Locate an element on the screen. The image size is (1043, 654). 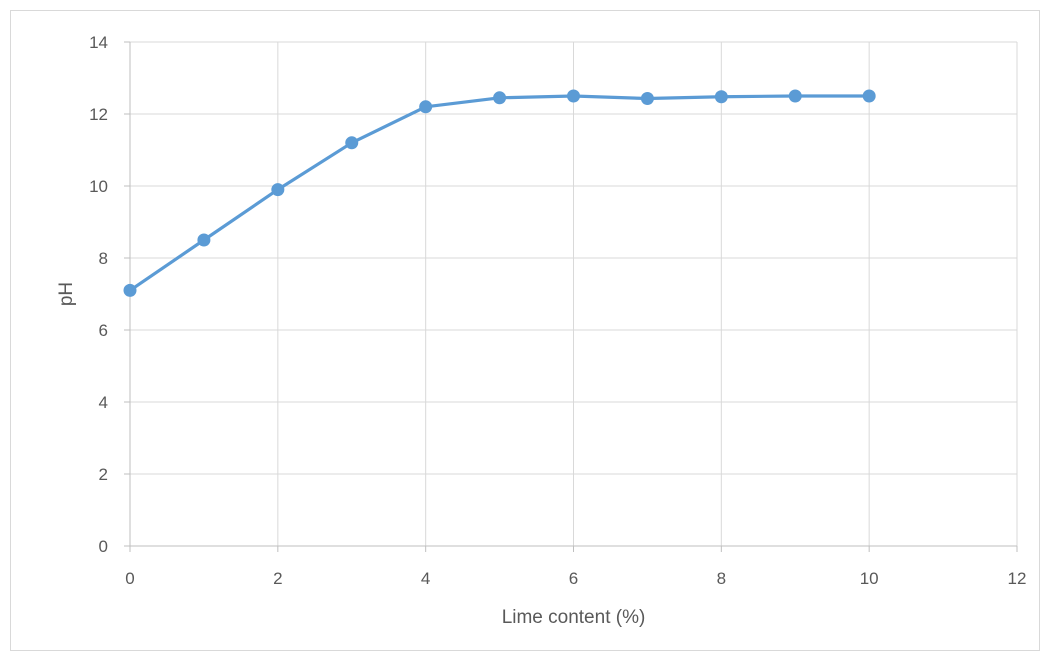
y-tick-label: 14 is located at coordinates (98, 42).